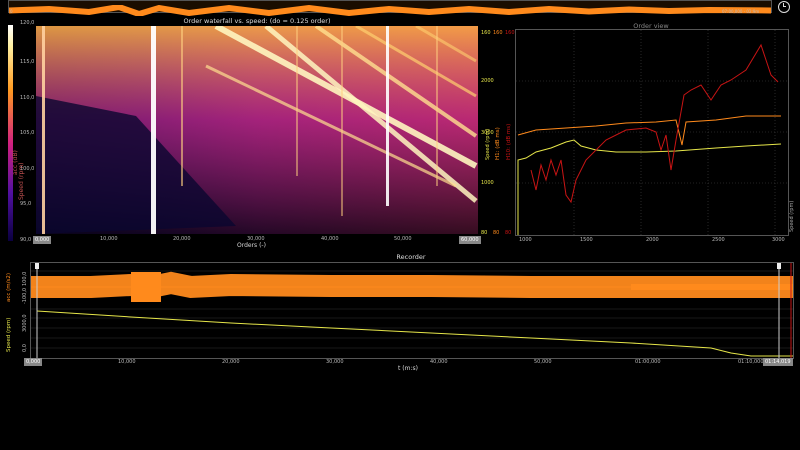 This screenshot has height=450, width=800. What do you see at coordinates (718, 240) in the screenshot?
I see `order-view-xtick: 2500` at bounding box center [718, 240].